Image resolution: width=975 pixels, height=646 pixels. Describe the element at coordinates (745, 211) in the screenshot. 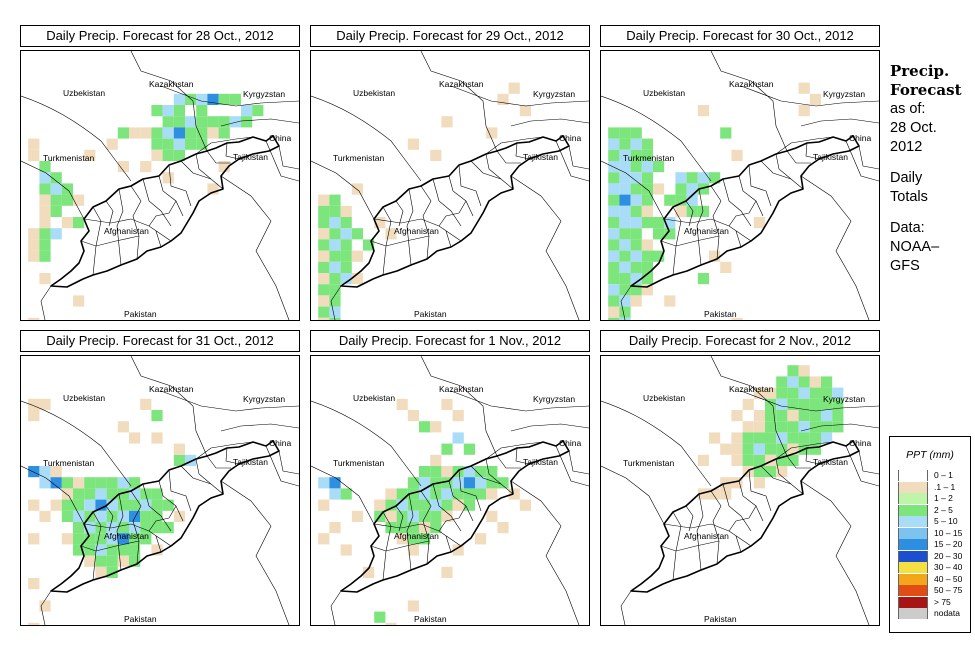

I see `afghanistan-outline` at that location.